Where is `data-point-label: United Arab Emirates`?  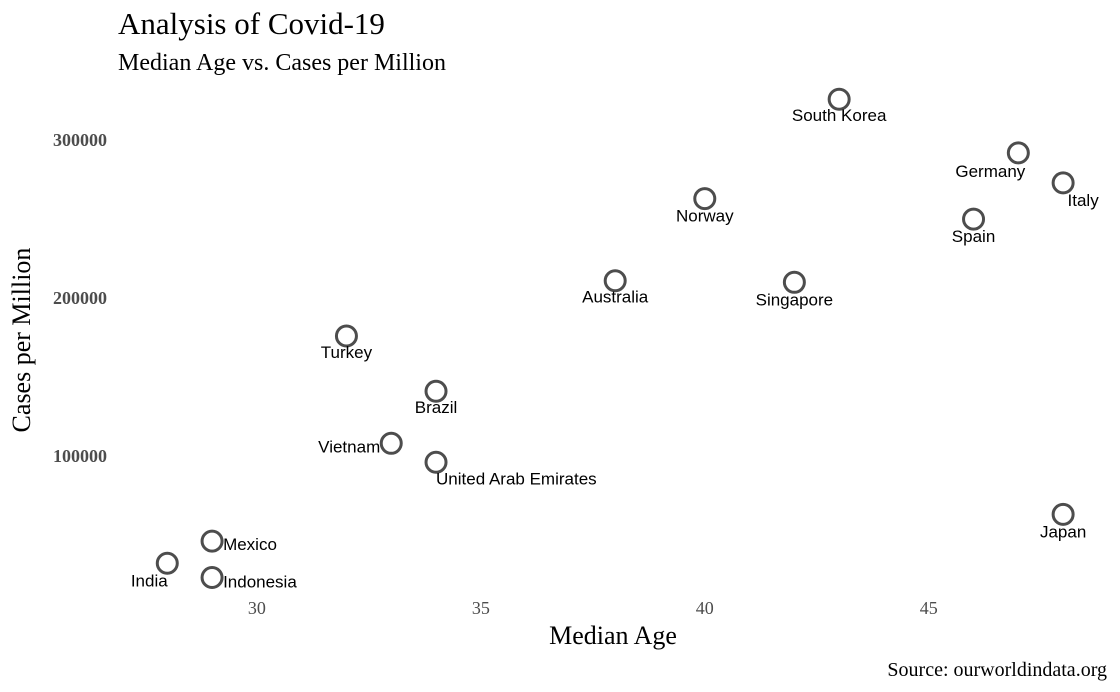
data-point-label: United Arab Emirates is located at coordinates (516, 478).